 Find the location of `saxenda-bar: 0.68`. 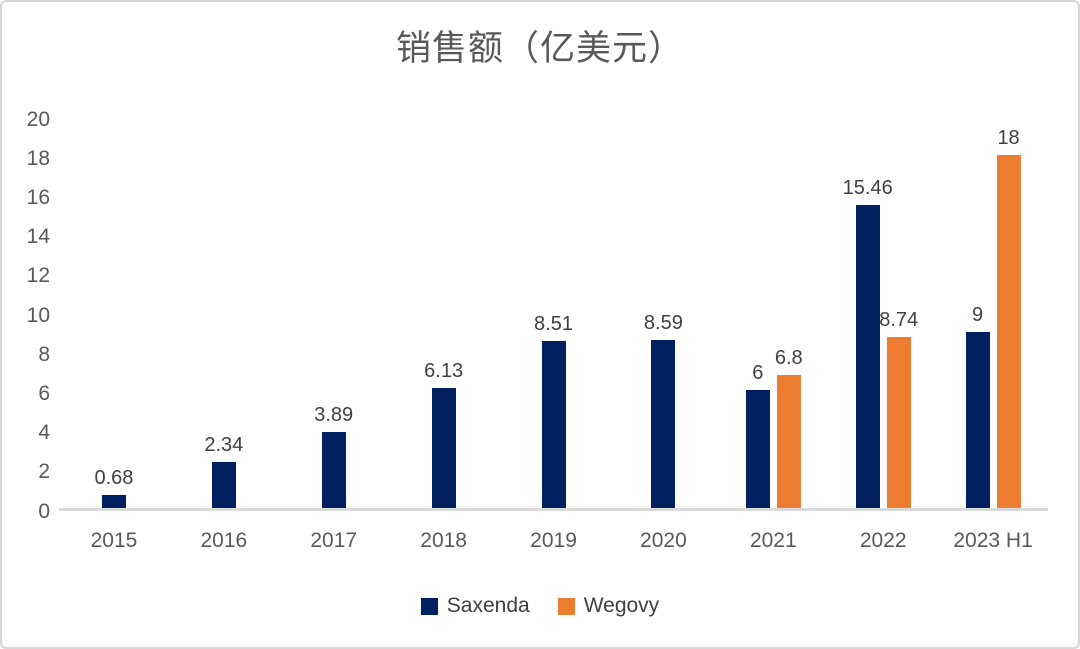

saxenda-bar: 0.68 is located at coordinates (113, 487).